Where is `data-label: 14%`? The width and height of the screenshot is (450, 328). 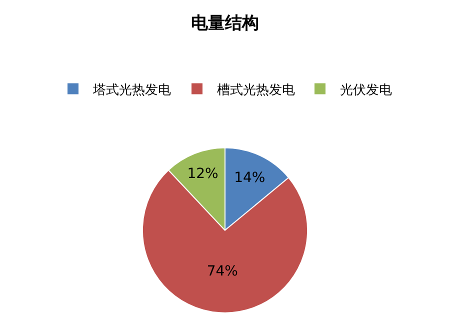
data-label: 14% is located at coordinates (250, 178).